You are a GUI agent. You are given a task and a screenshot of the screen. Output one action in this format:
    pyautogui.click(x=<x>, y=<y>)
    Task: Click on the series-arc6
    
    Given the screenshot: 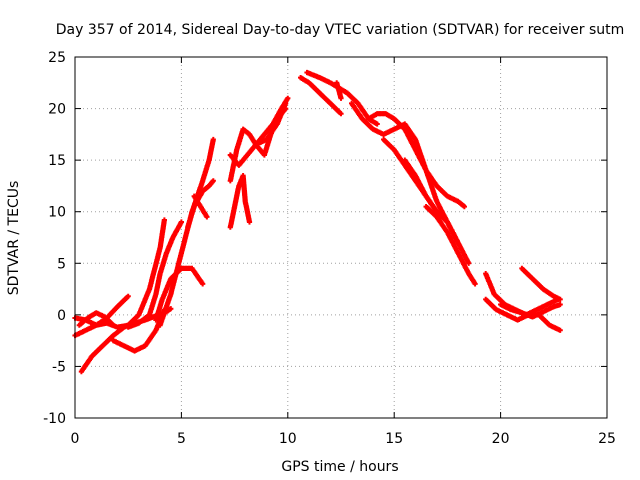 What is the action you would take?
    pyautogui.click(x=154, y=274)
    